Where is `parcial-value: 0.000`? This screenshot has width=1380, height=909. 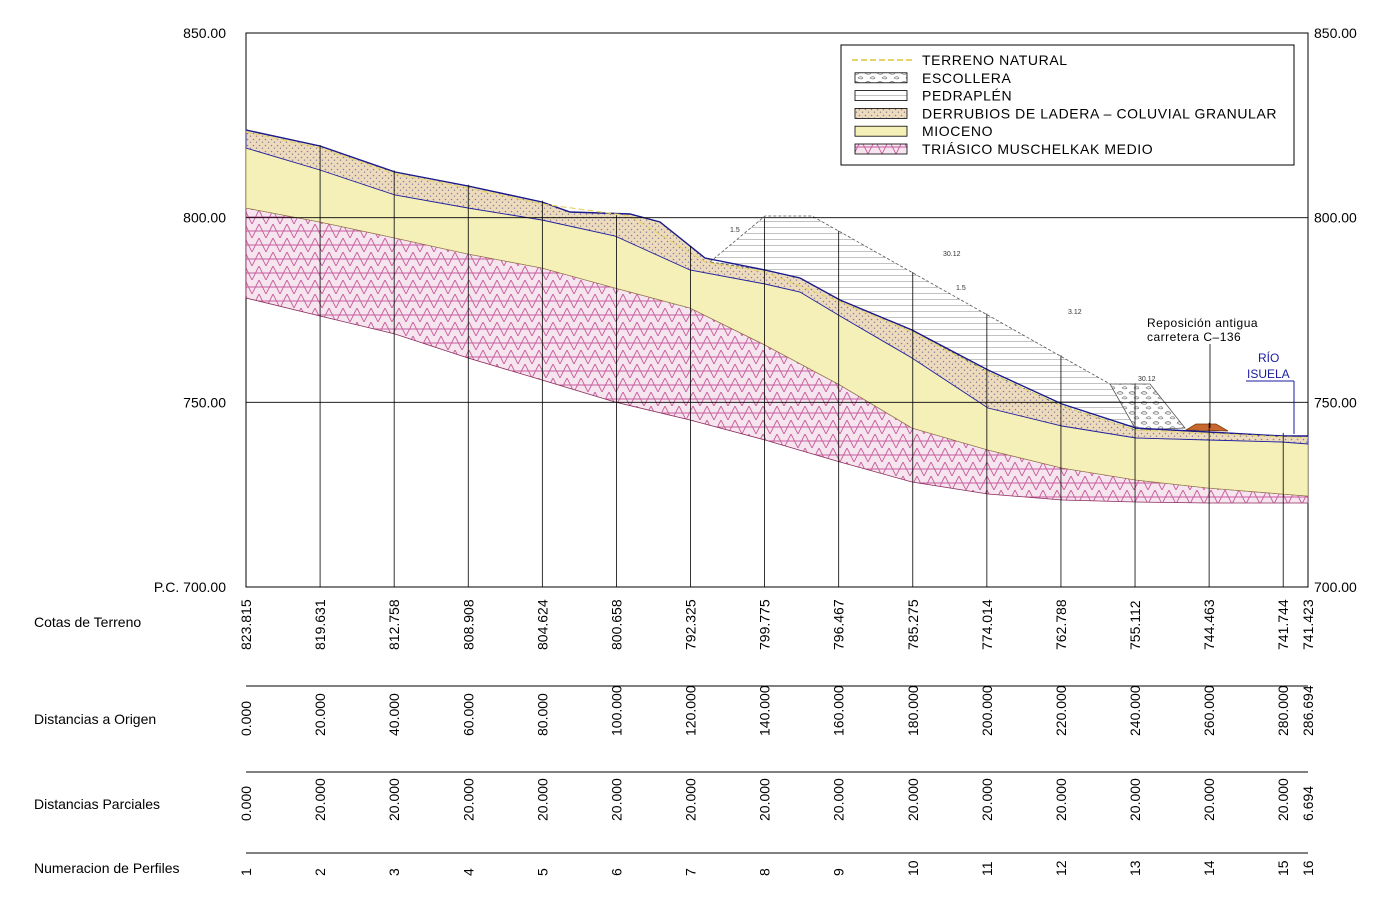 parcial-value: 0.000 is located at coordinates (246, 803).